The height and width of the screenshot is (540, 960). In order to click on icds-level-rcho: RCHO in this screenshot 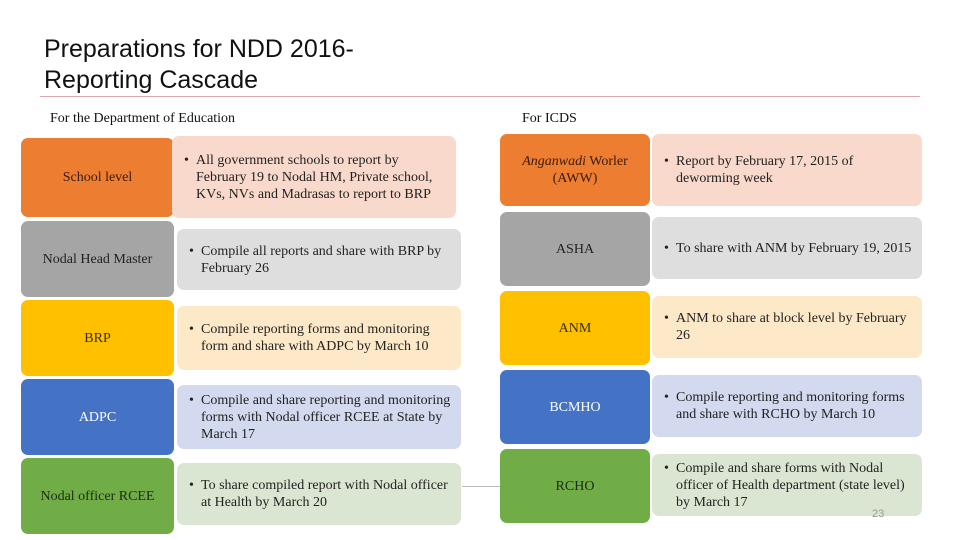, I will do `click(575, 486)`.